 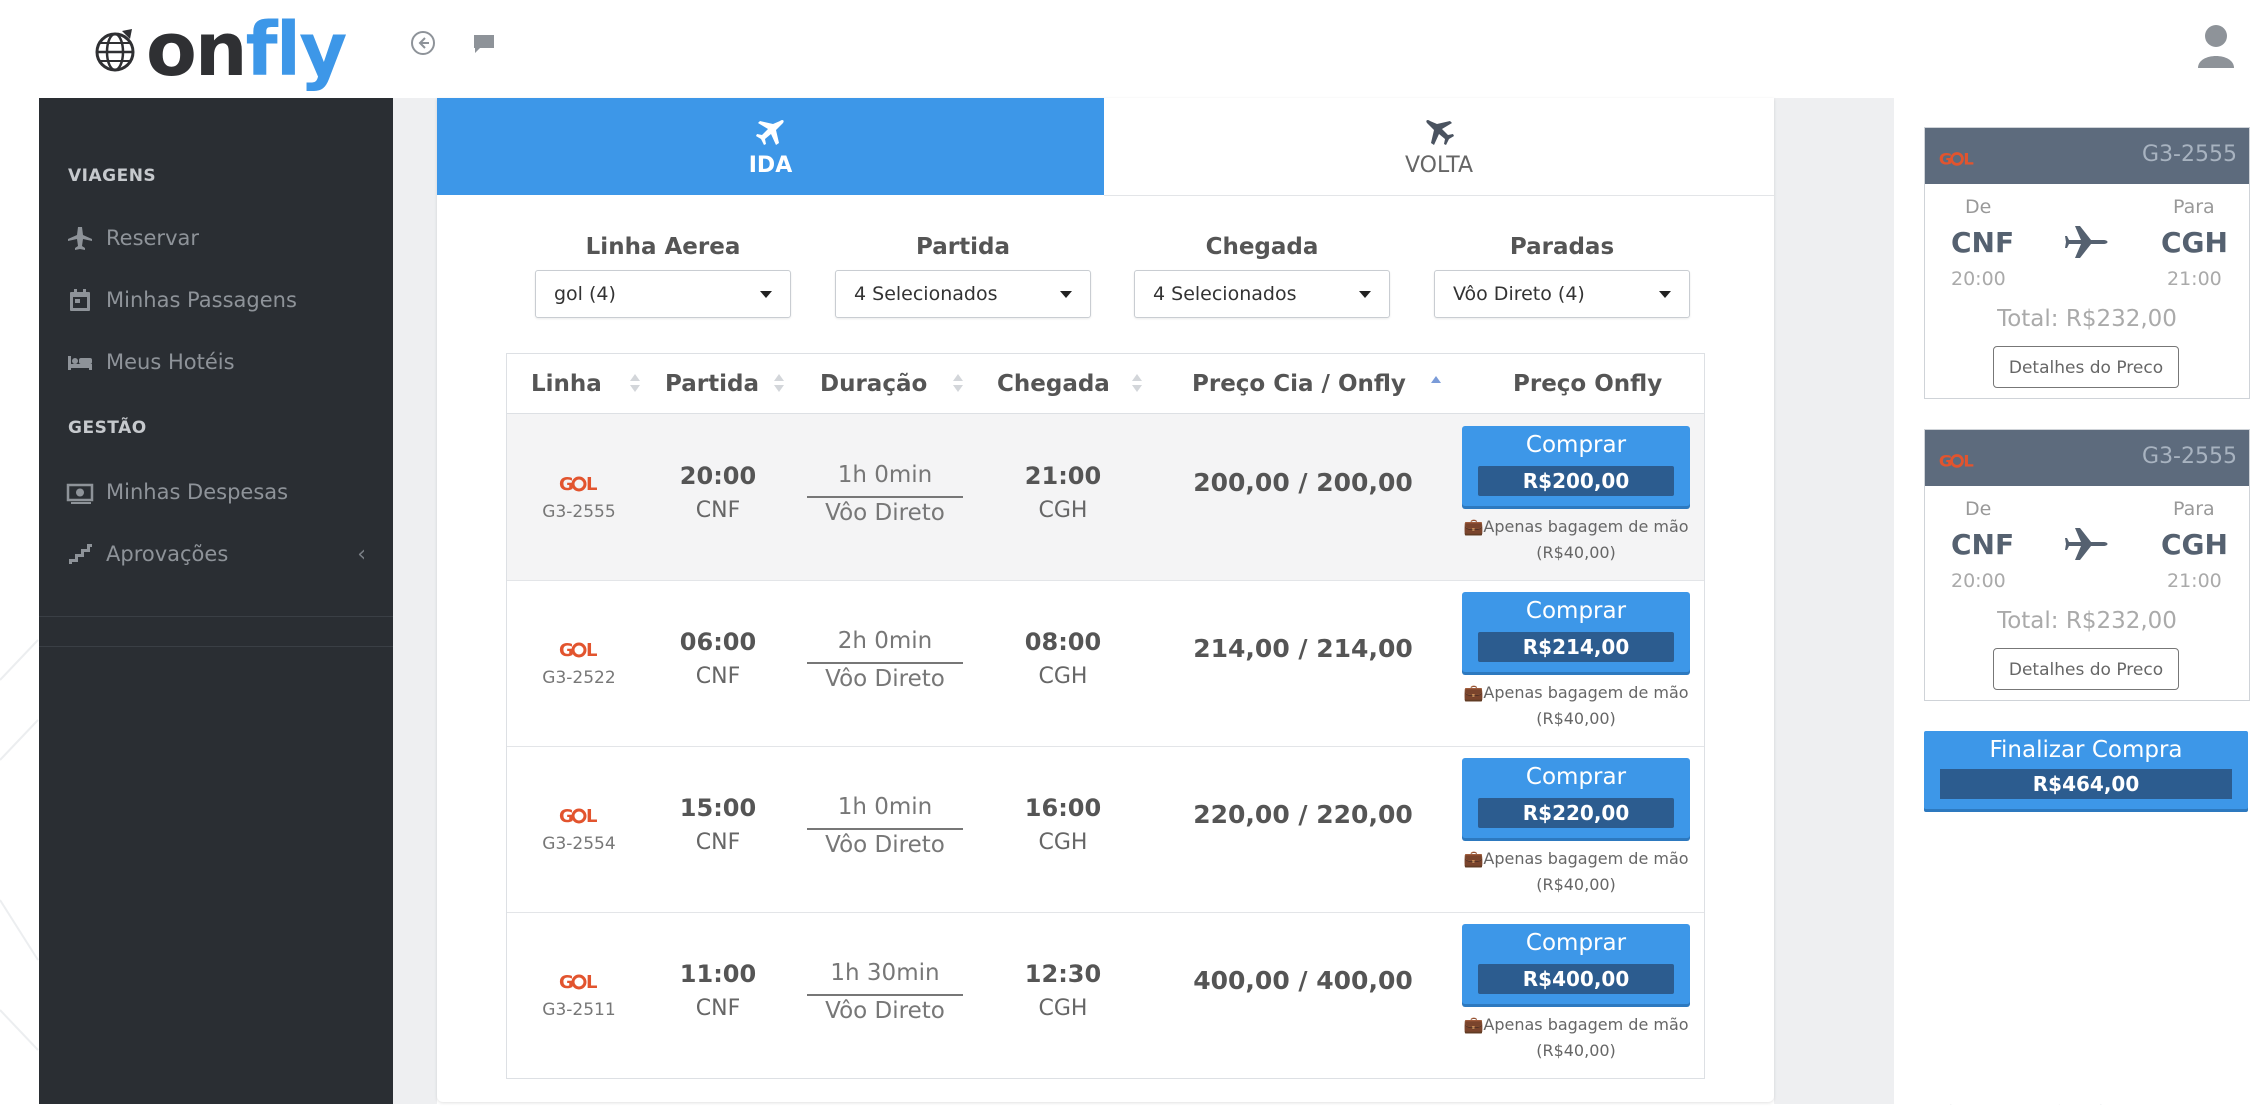 What do you see at coordinates (2087, 319) in the screenshot?
I see `summary-total: Total: R$232,00` at bounding box center [2087, 319].